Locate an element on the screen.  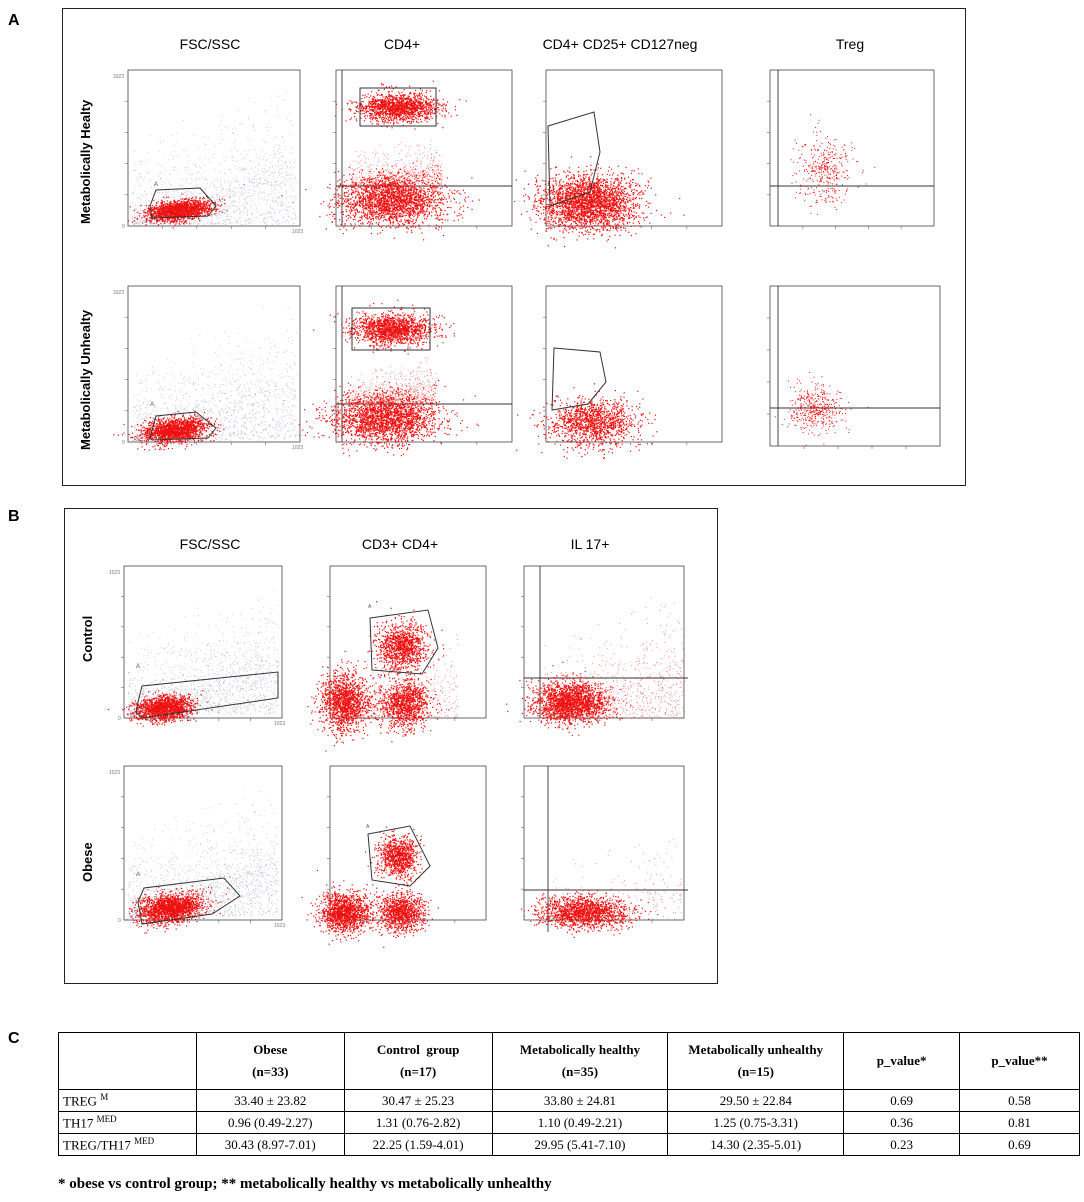
gate-rect is located at coordinates (391, 329).